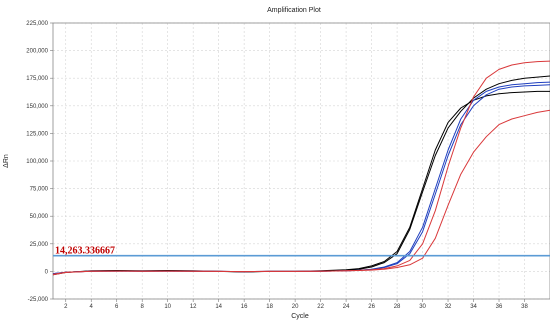 The height and width of the screenshot is (320, 550). I want to click on y-tick-label: 75,000, so click(39, 190).